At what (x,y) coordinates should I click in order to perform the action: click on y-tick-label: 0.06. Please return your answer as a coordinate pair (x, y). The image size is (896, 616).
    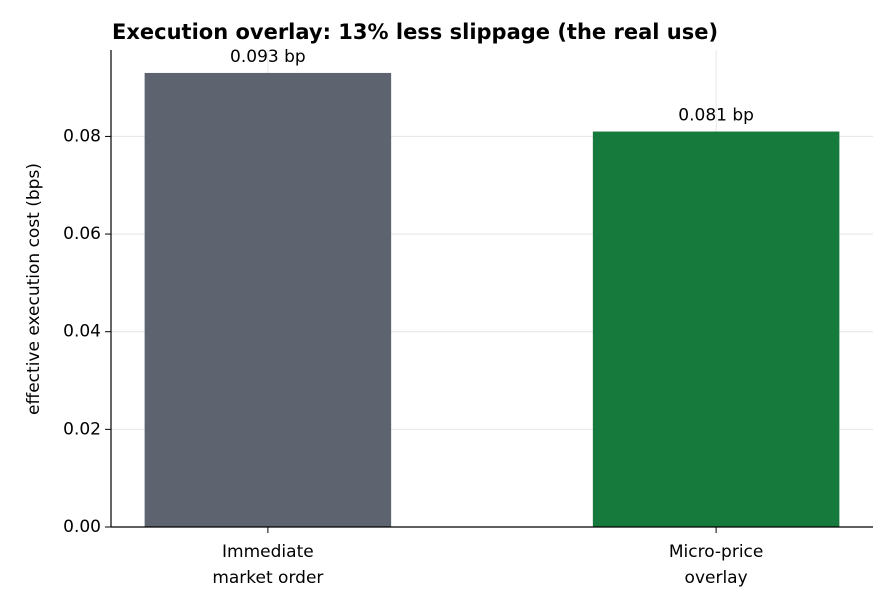
    Looking at the image, I should click on (82, 234).